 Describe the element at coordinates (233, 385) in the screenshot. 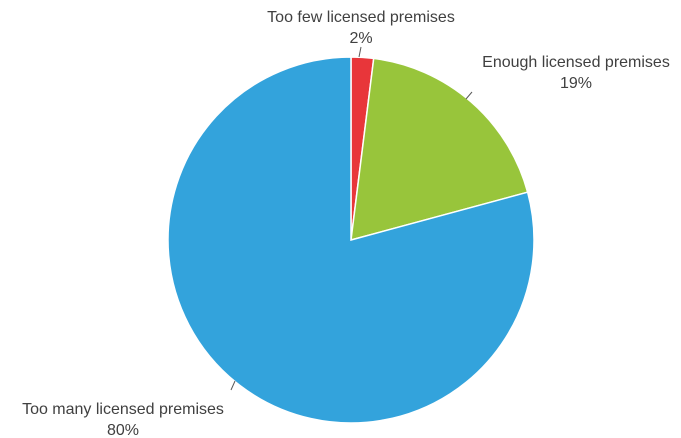

I see `leader-line-too-many` at that location.